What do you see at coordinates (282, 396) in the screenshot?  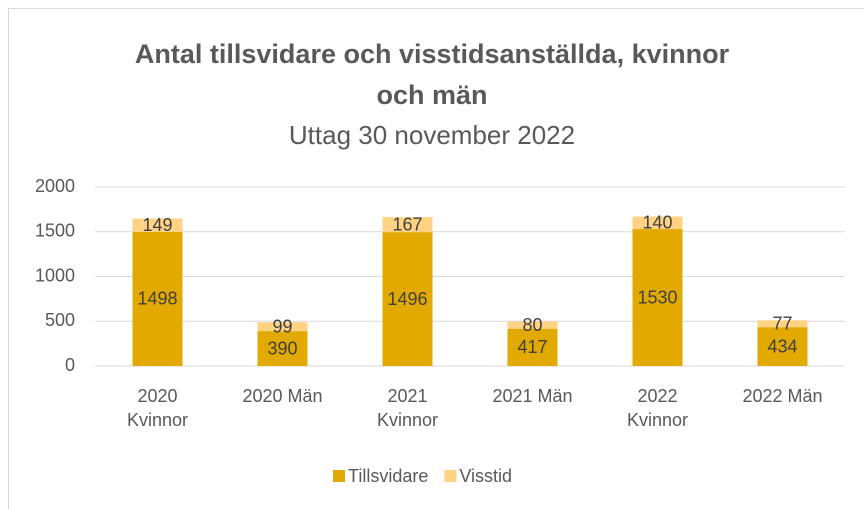 I see `x-tick-label: 2020 Män` at bounding box center [282, 396].